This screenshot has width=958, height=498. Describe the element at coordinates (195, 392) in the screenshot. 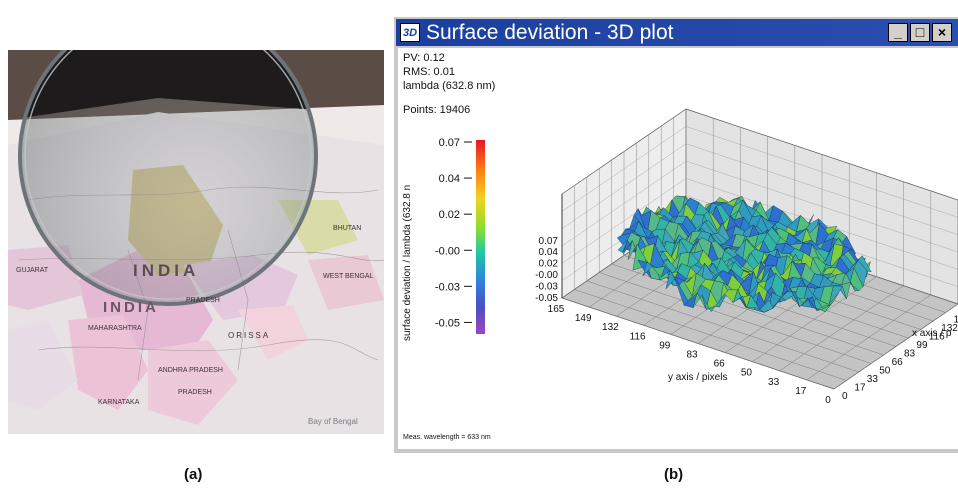

I see `map-label-pradesh-2: PRADESH` at that location.